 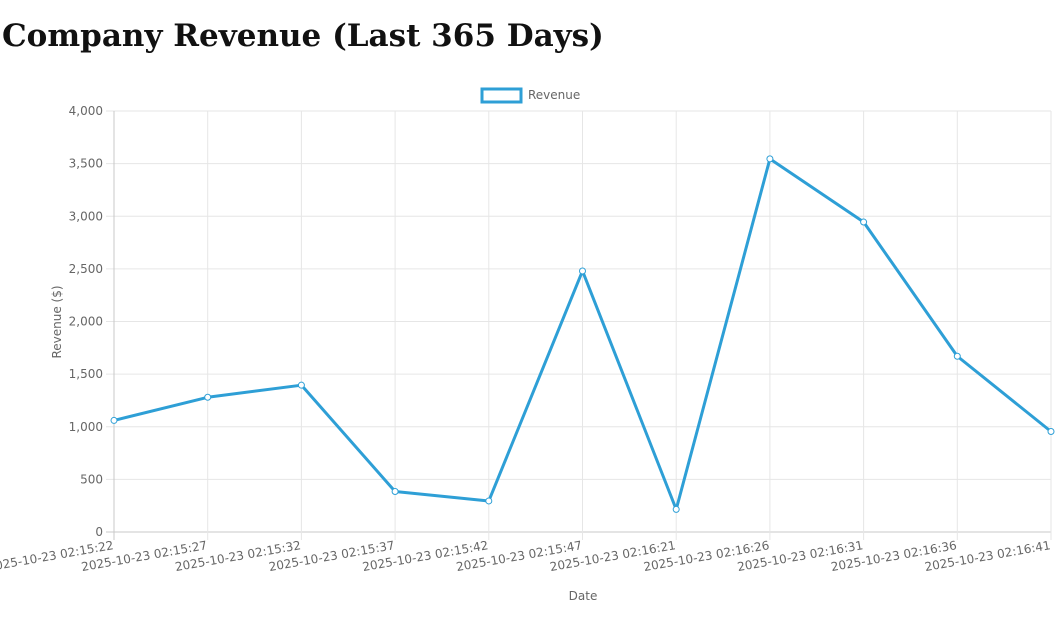 What do you see at coordinates (86, 374) in the screenshot?
I see `y-tick-label: 1,500` at bounding box center [86, 374].